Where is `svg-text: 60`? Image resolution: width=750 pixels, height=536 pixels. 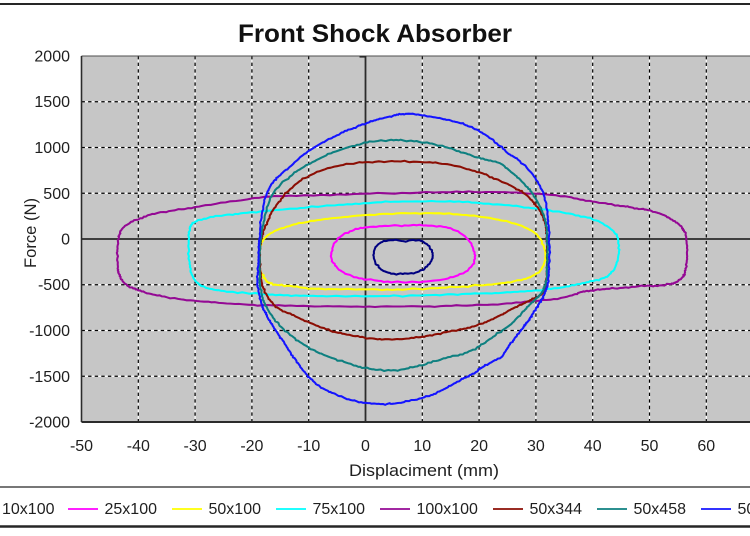 svg-text: 60 is located at coordinates (706, 446).